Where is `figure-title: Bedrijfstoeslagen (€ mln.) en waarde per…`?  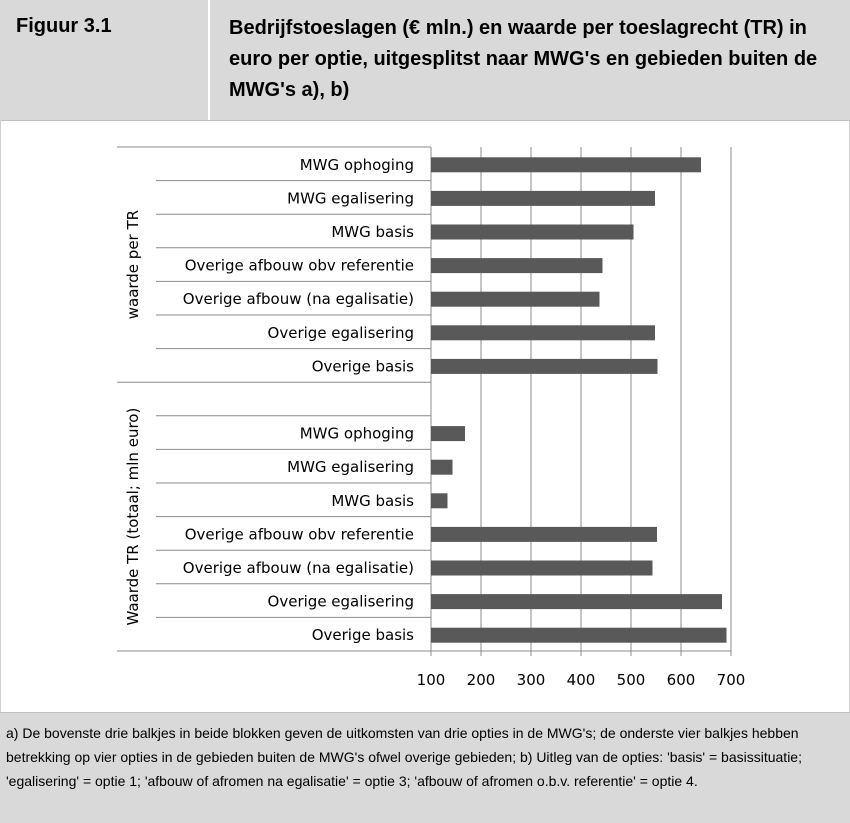
figure-title: Bedrijfstoeslagen (€ mln.) en waarde per… is located at coordinates (523, 59).